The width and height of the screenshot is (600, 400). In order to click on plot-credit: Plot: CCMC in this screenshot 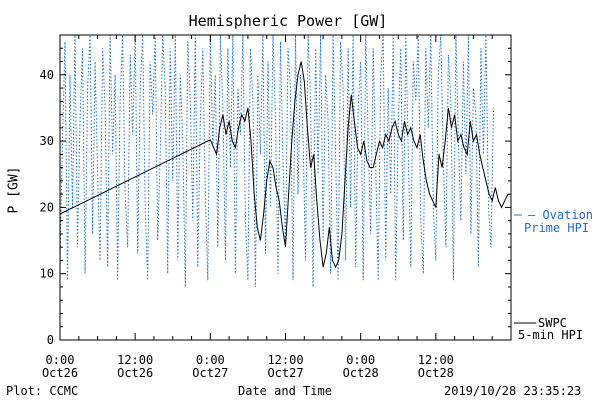, I will do `click(42, 391)`.